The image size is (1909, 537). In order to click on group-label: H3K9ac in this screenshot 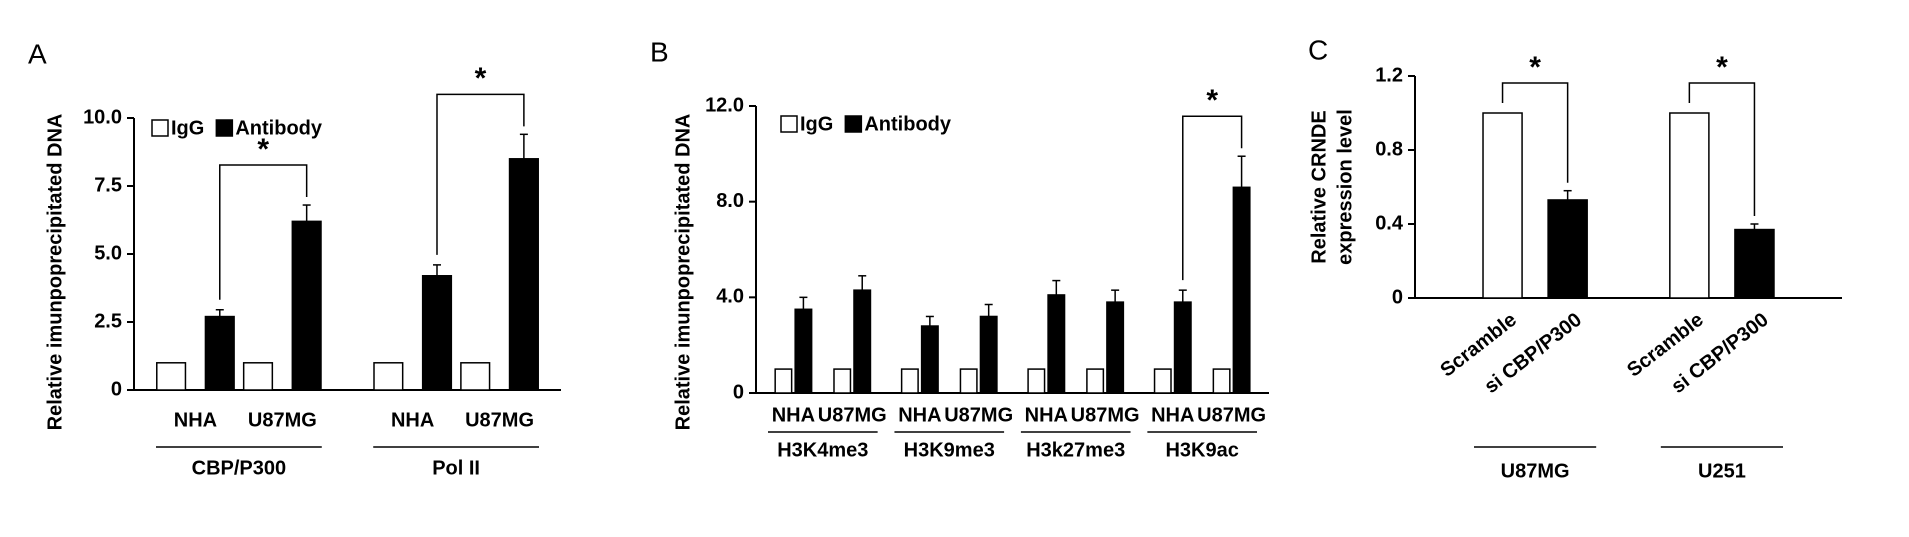, I will do `click(1201, 450)`.